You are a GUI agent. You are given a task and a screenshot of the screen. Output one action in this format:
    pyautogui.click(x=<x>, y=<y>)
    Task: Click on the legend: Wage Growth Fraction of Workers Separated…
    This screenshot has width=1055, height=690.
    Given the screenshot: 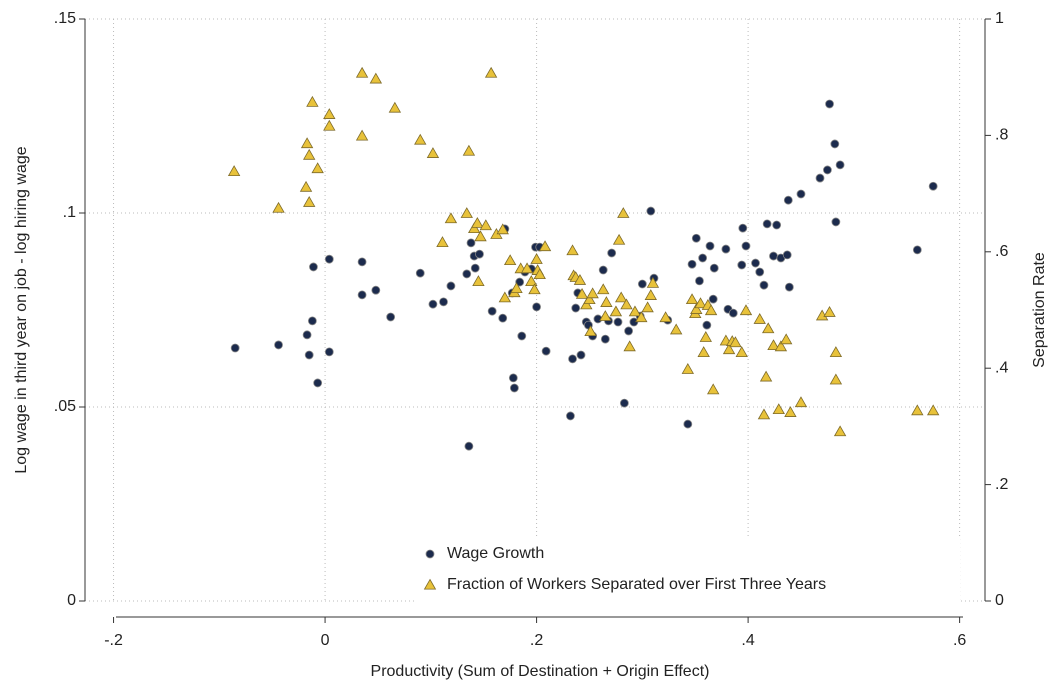 What is the action you would take?
    pyautogui.click(x=687, y=570)
    